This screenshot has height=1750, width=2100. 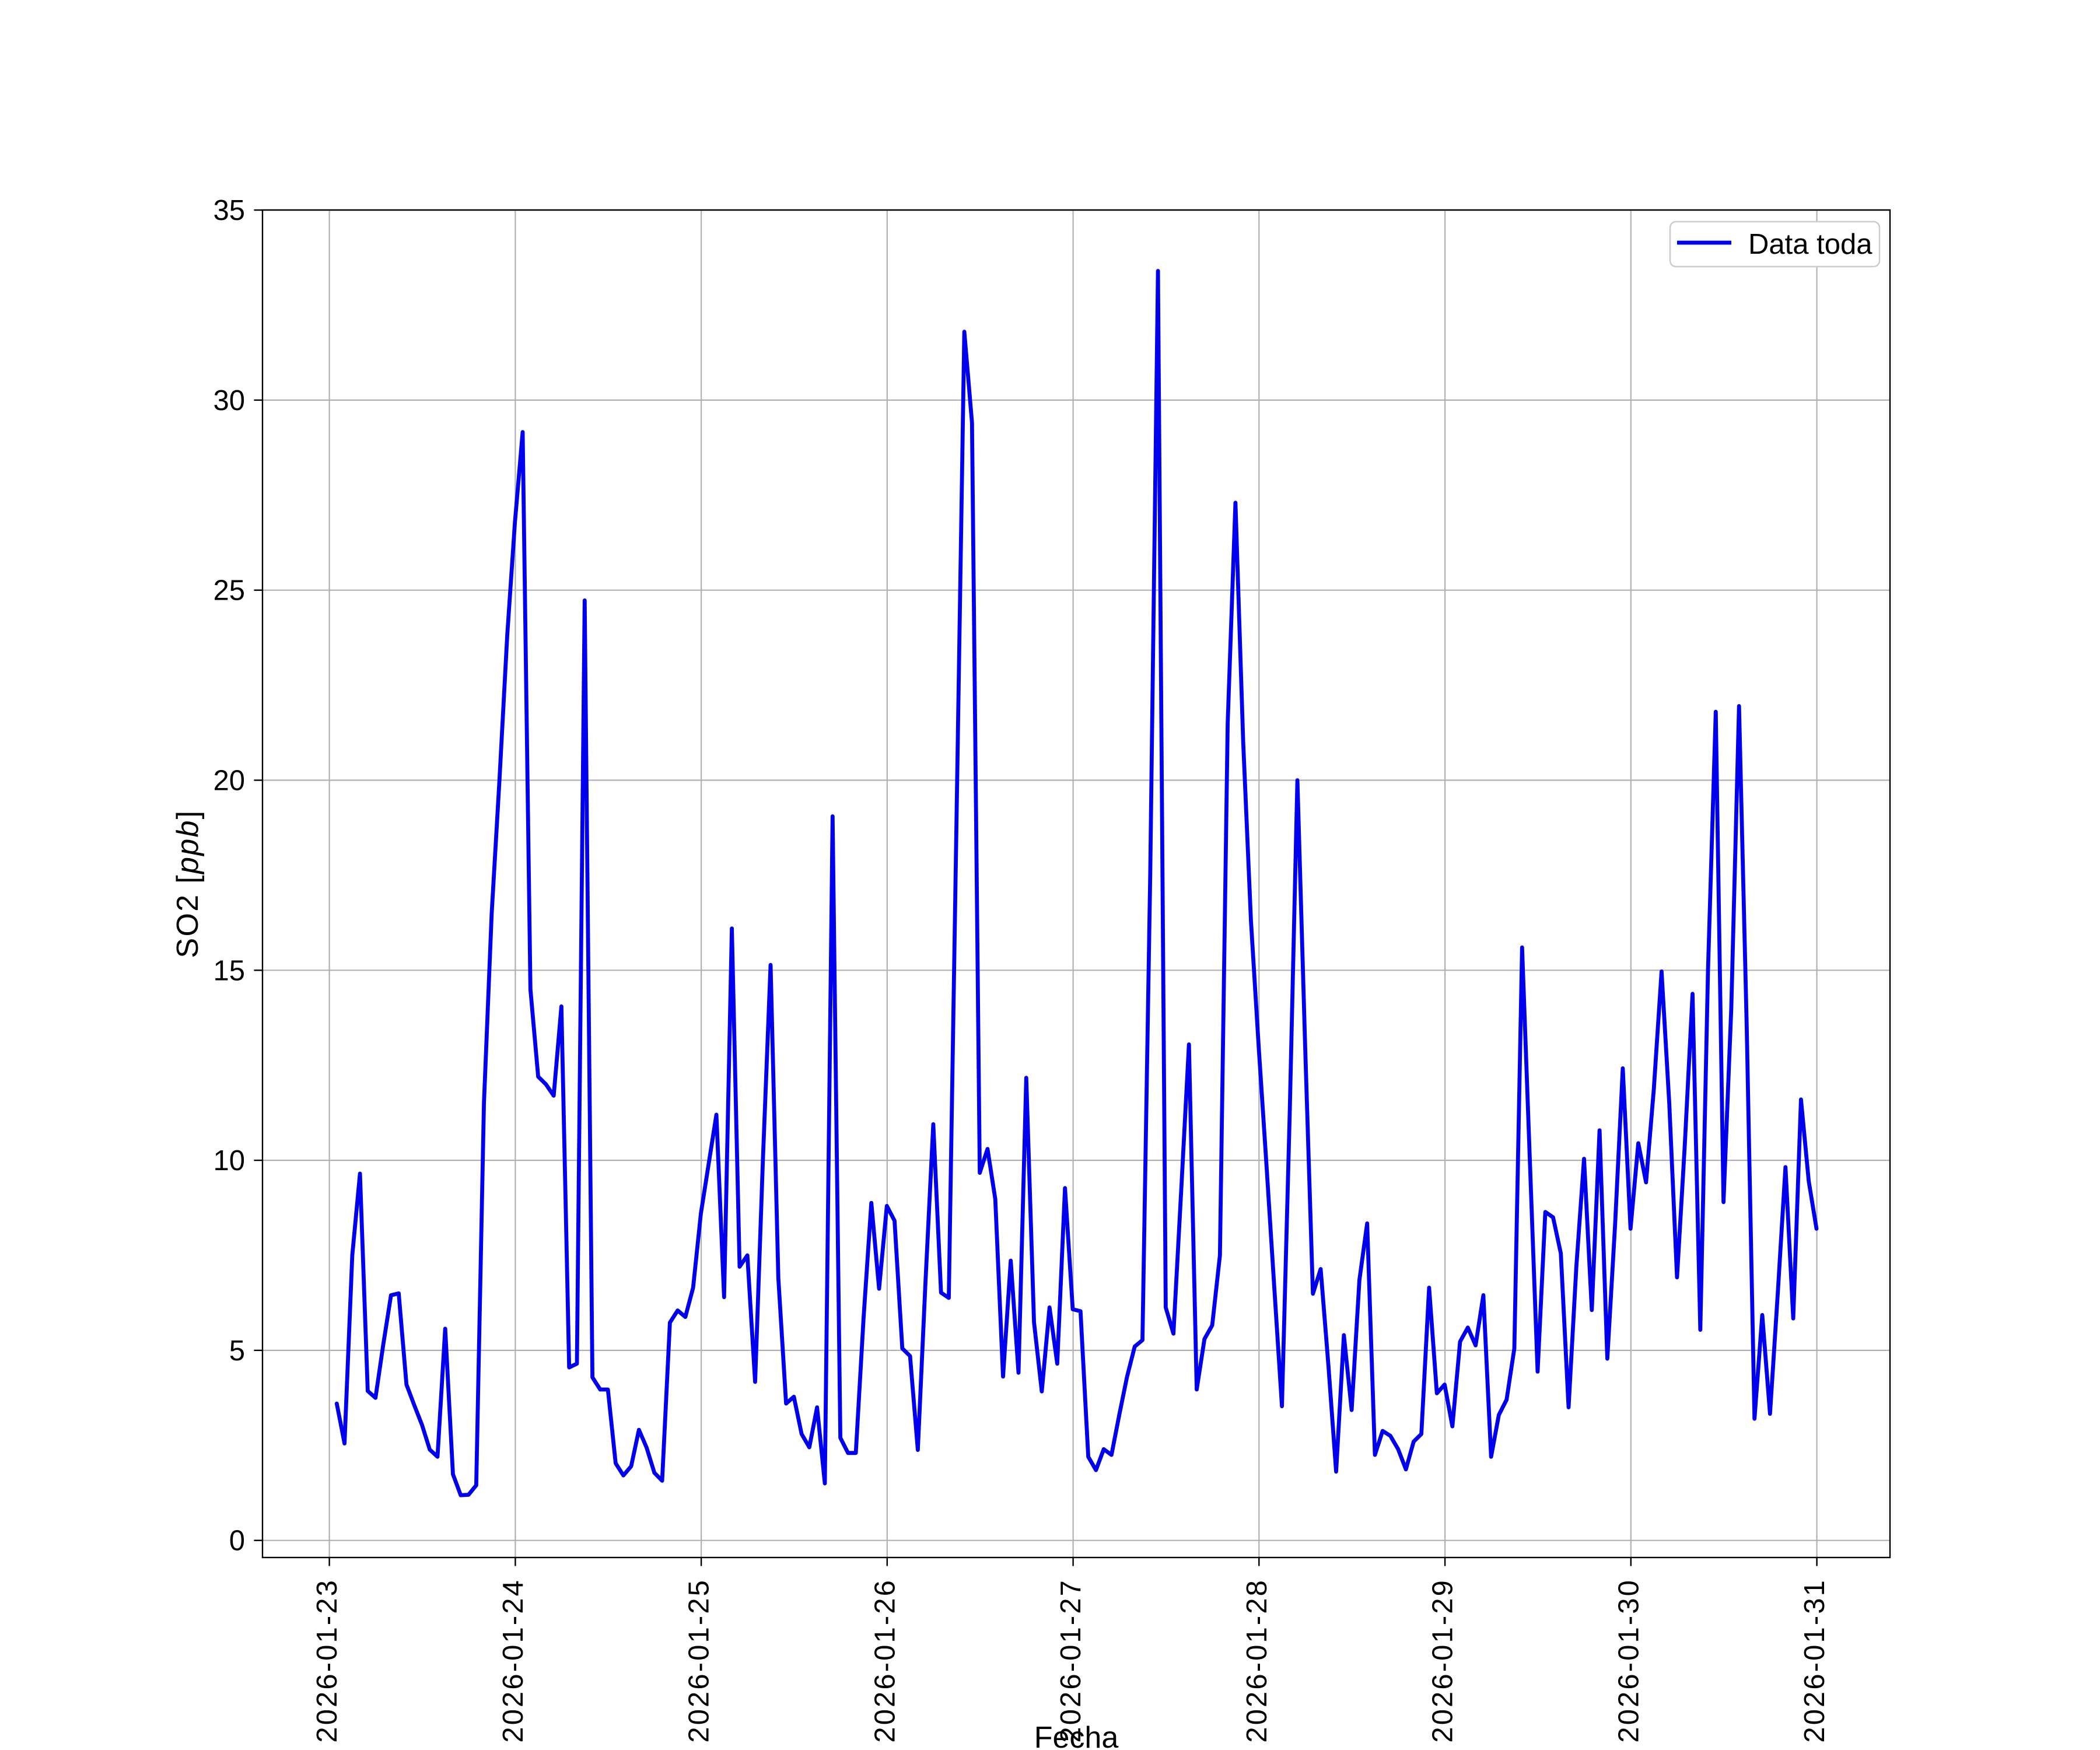 I want to click on svg-text: 2026-01-24, so click(x=513, y=1660).